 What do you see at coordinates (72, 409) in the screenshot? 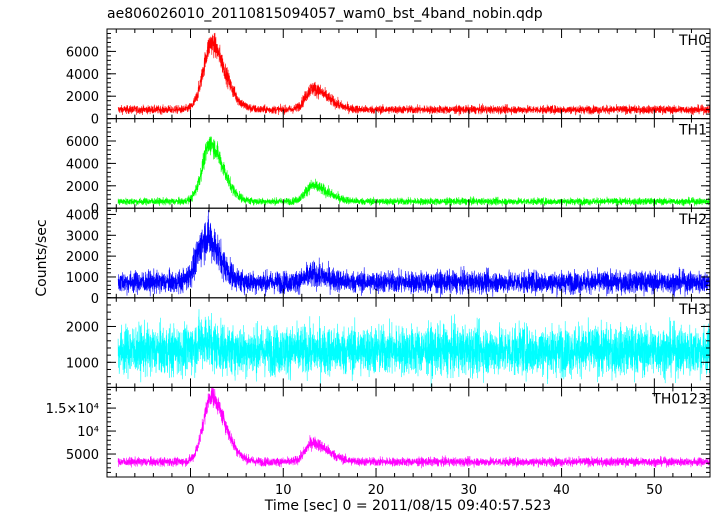
I see `y-tick-label: 1.5×10⁴` at bounding box center [72, 409].